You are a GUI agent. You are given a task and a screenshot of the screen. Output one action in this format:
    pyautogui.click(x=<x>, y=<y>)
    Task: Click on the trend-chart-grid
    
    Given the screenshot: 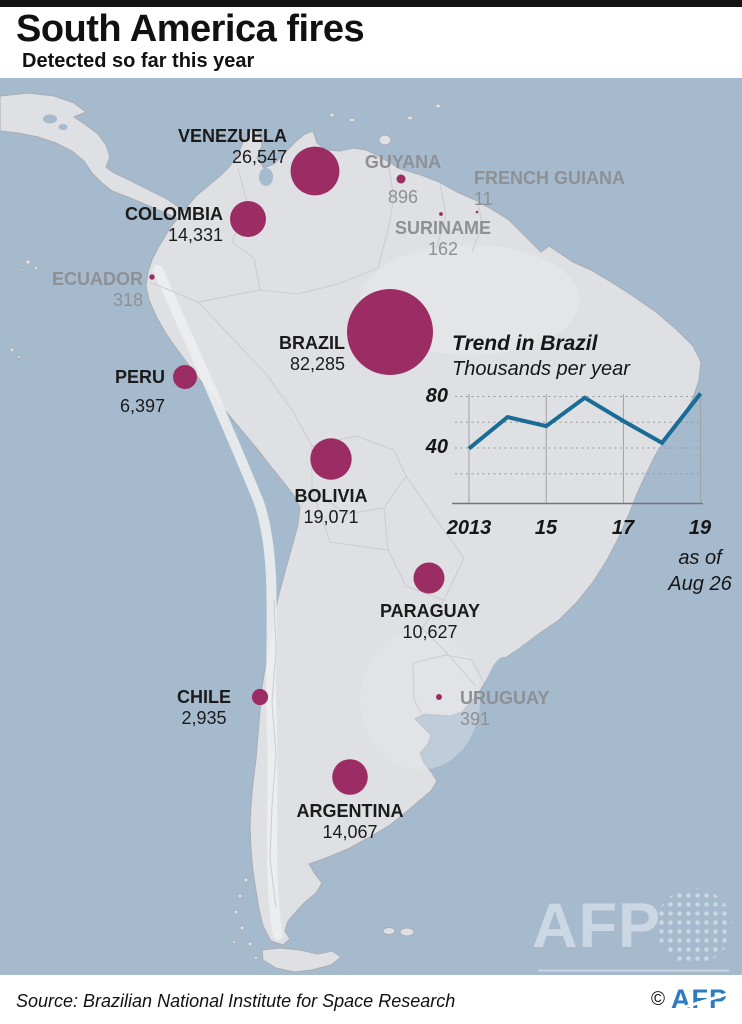 What is the action you would take?
    pyautogui.click(x=577, y=449)
    